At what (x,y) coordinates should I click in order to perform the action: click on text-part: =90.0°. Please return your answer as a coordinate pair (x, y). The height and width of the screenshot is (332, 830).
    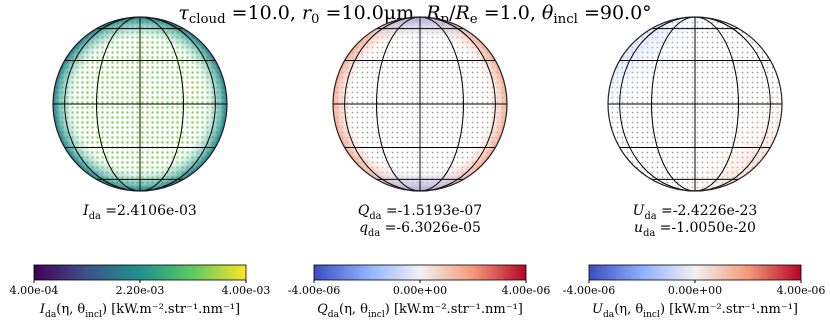
    Looking at the image, I should click on (615, 13).